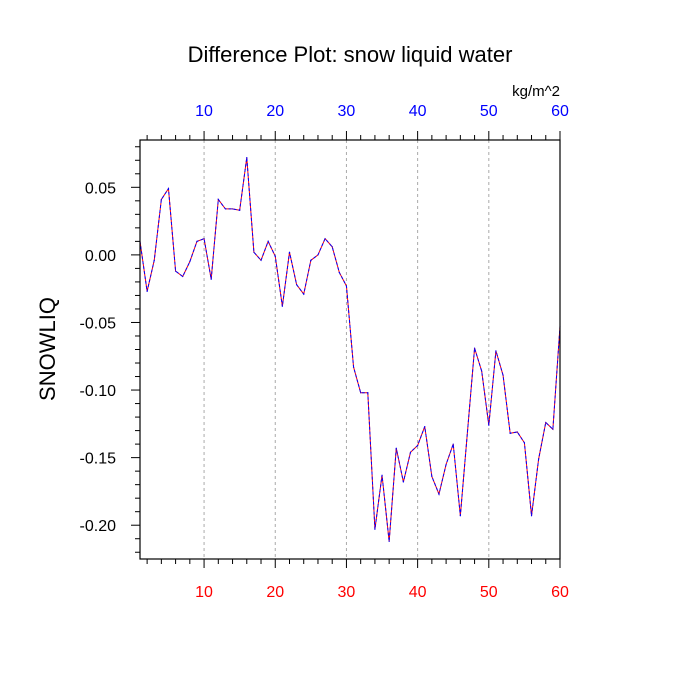  I want to click on x-tick-label: 30, so click(347, 592).